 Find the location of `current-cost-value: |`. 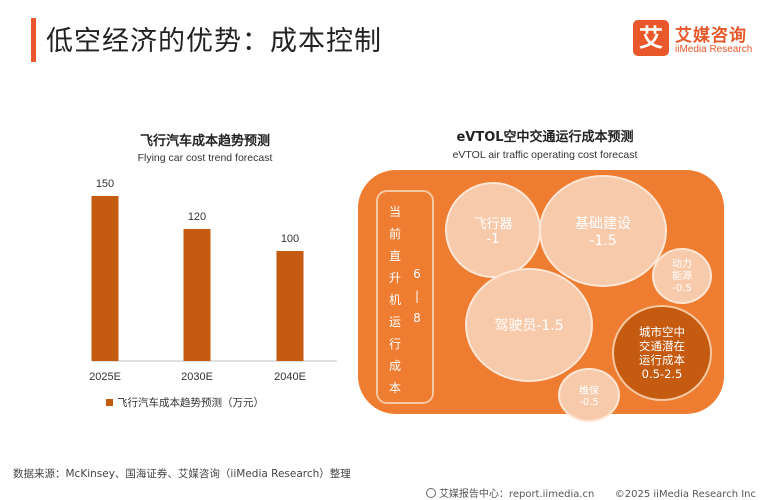

current-cost-value: | is located at coordinates (417, 296).